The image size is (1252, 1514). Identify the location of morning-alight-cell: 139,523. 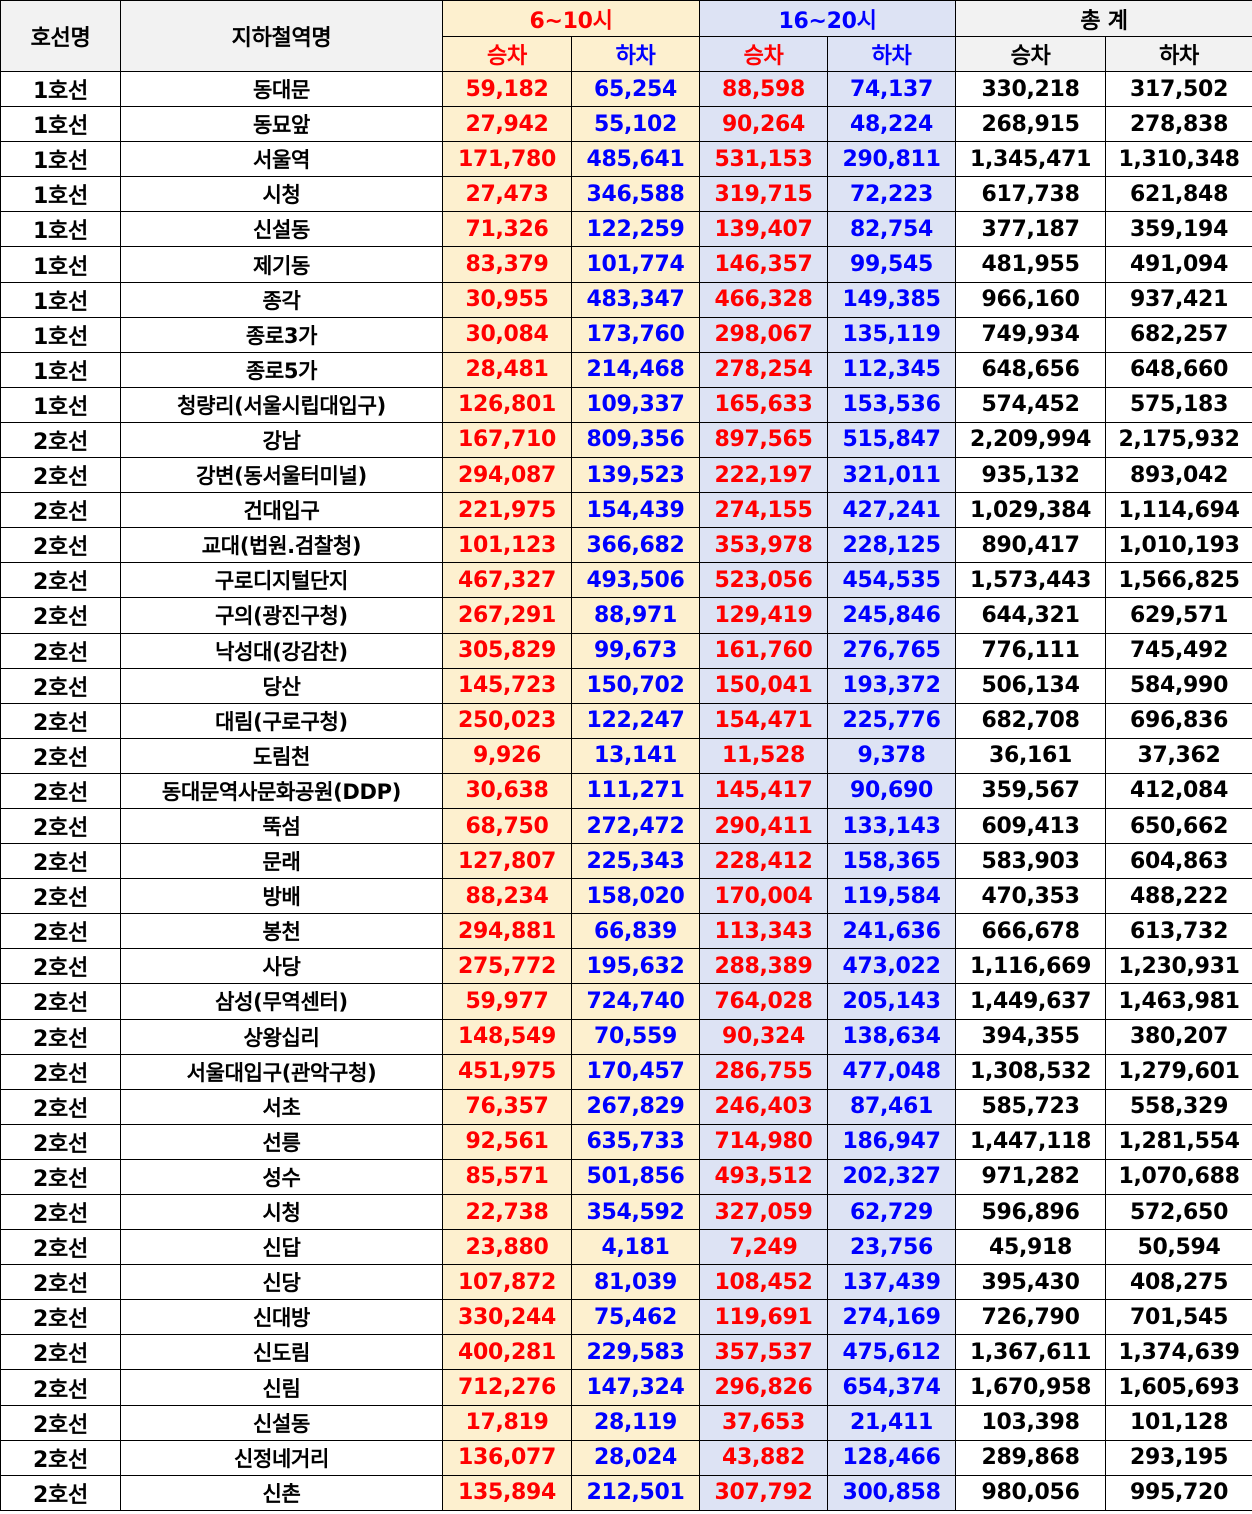
(635, 475).